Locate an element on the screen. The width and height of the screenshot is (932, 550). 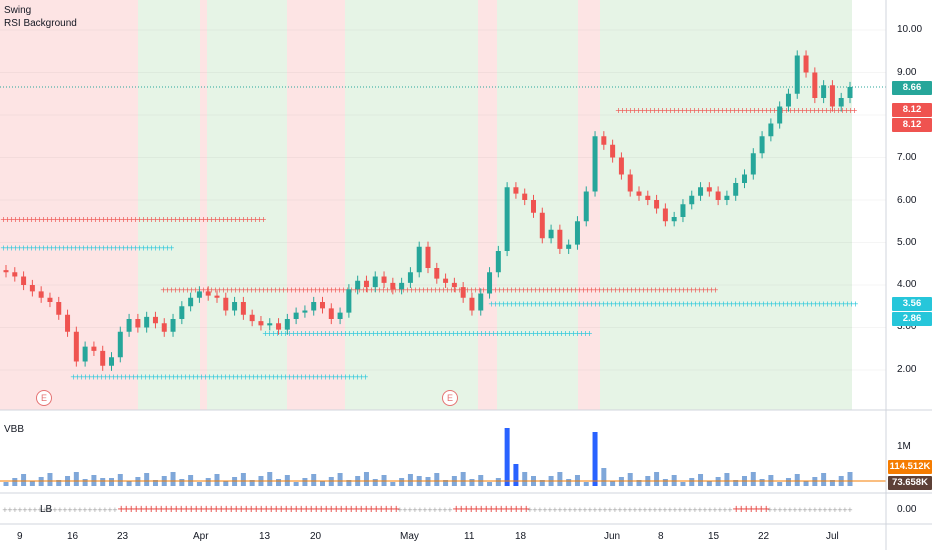
price-tick: 9.00 is located at coordinates (906, 72).